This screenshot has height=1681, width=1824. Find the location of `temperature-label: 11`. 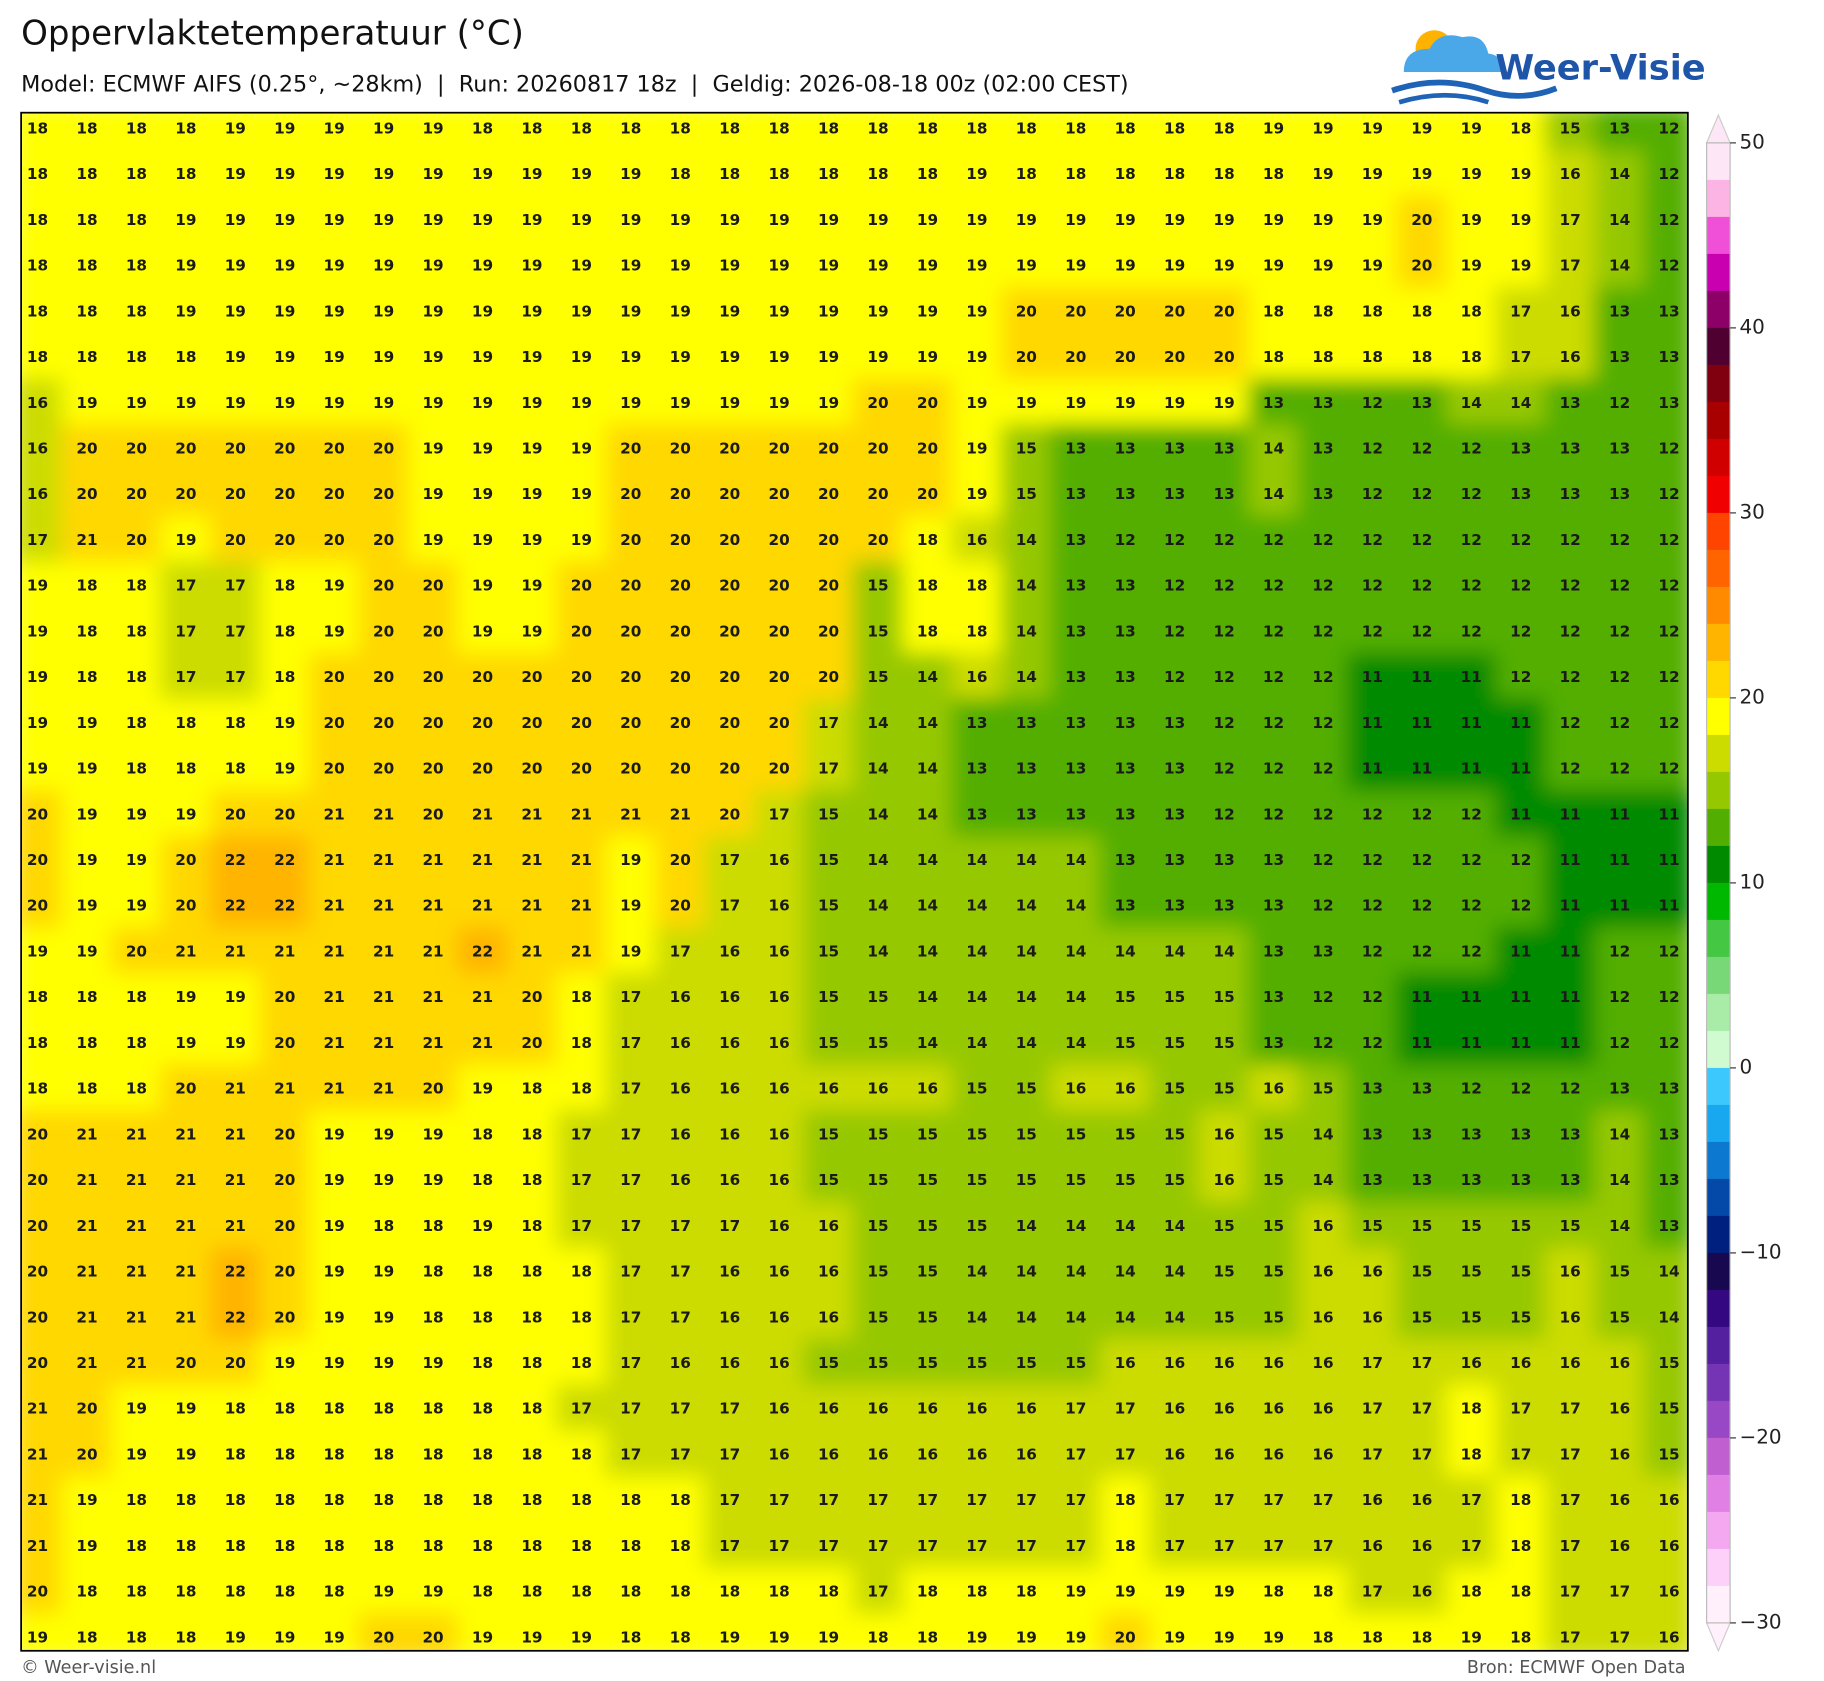

temperature-label: 11 is located at coordinates (1421, 1043).